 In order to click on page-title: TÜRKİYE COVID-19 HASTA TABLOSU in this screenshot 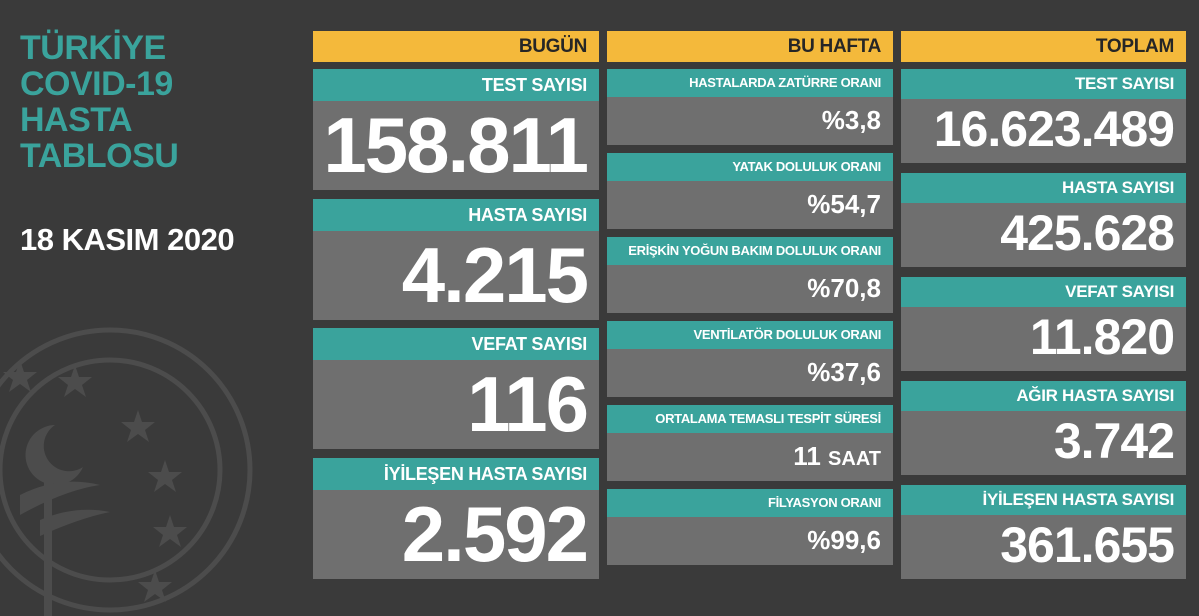, I will do `click(99, 102)`.